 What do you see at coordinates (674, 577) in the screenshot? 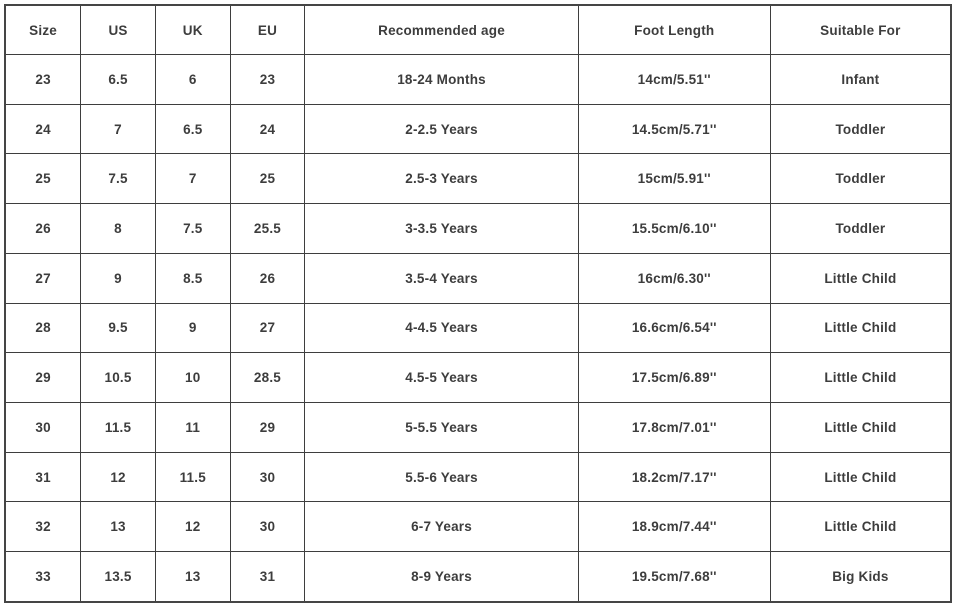
I see `table-cell: 19.5cm/7.68''` at bounding box center [674, 577].